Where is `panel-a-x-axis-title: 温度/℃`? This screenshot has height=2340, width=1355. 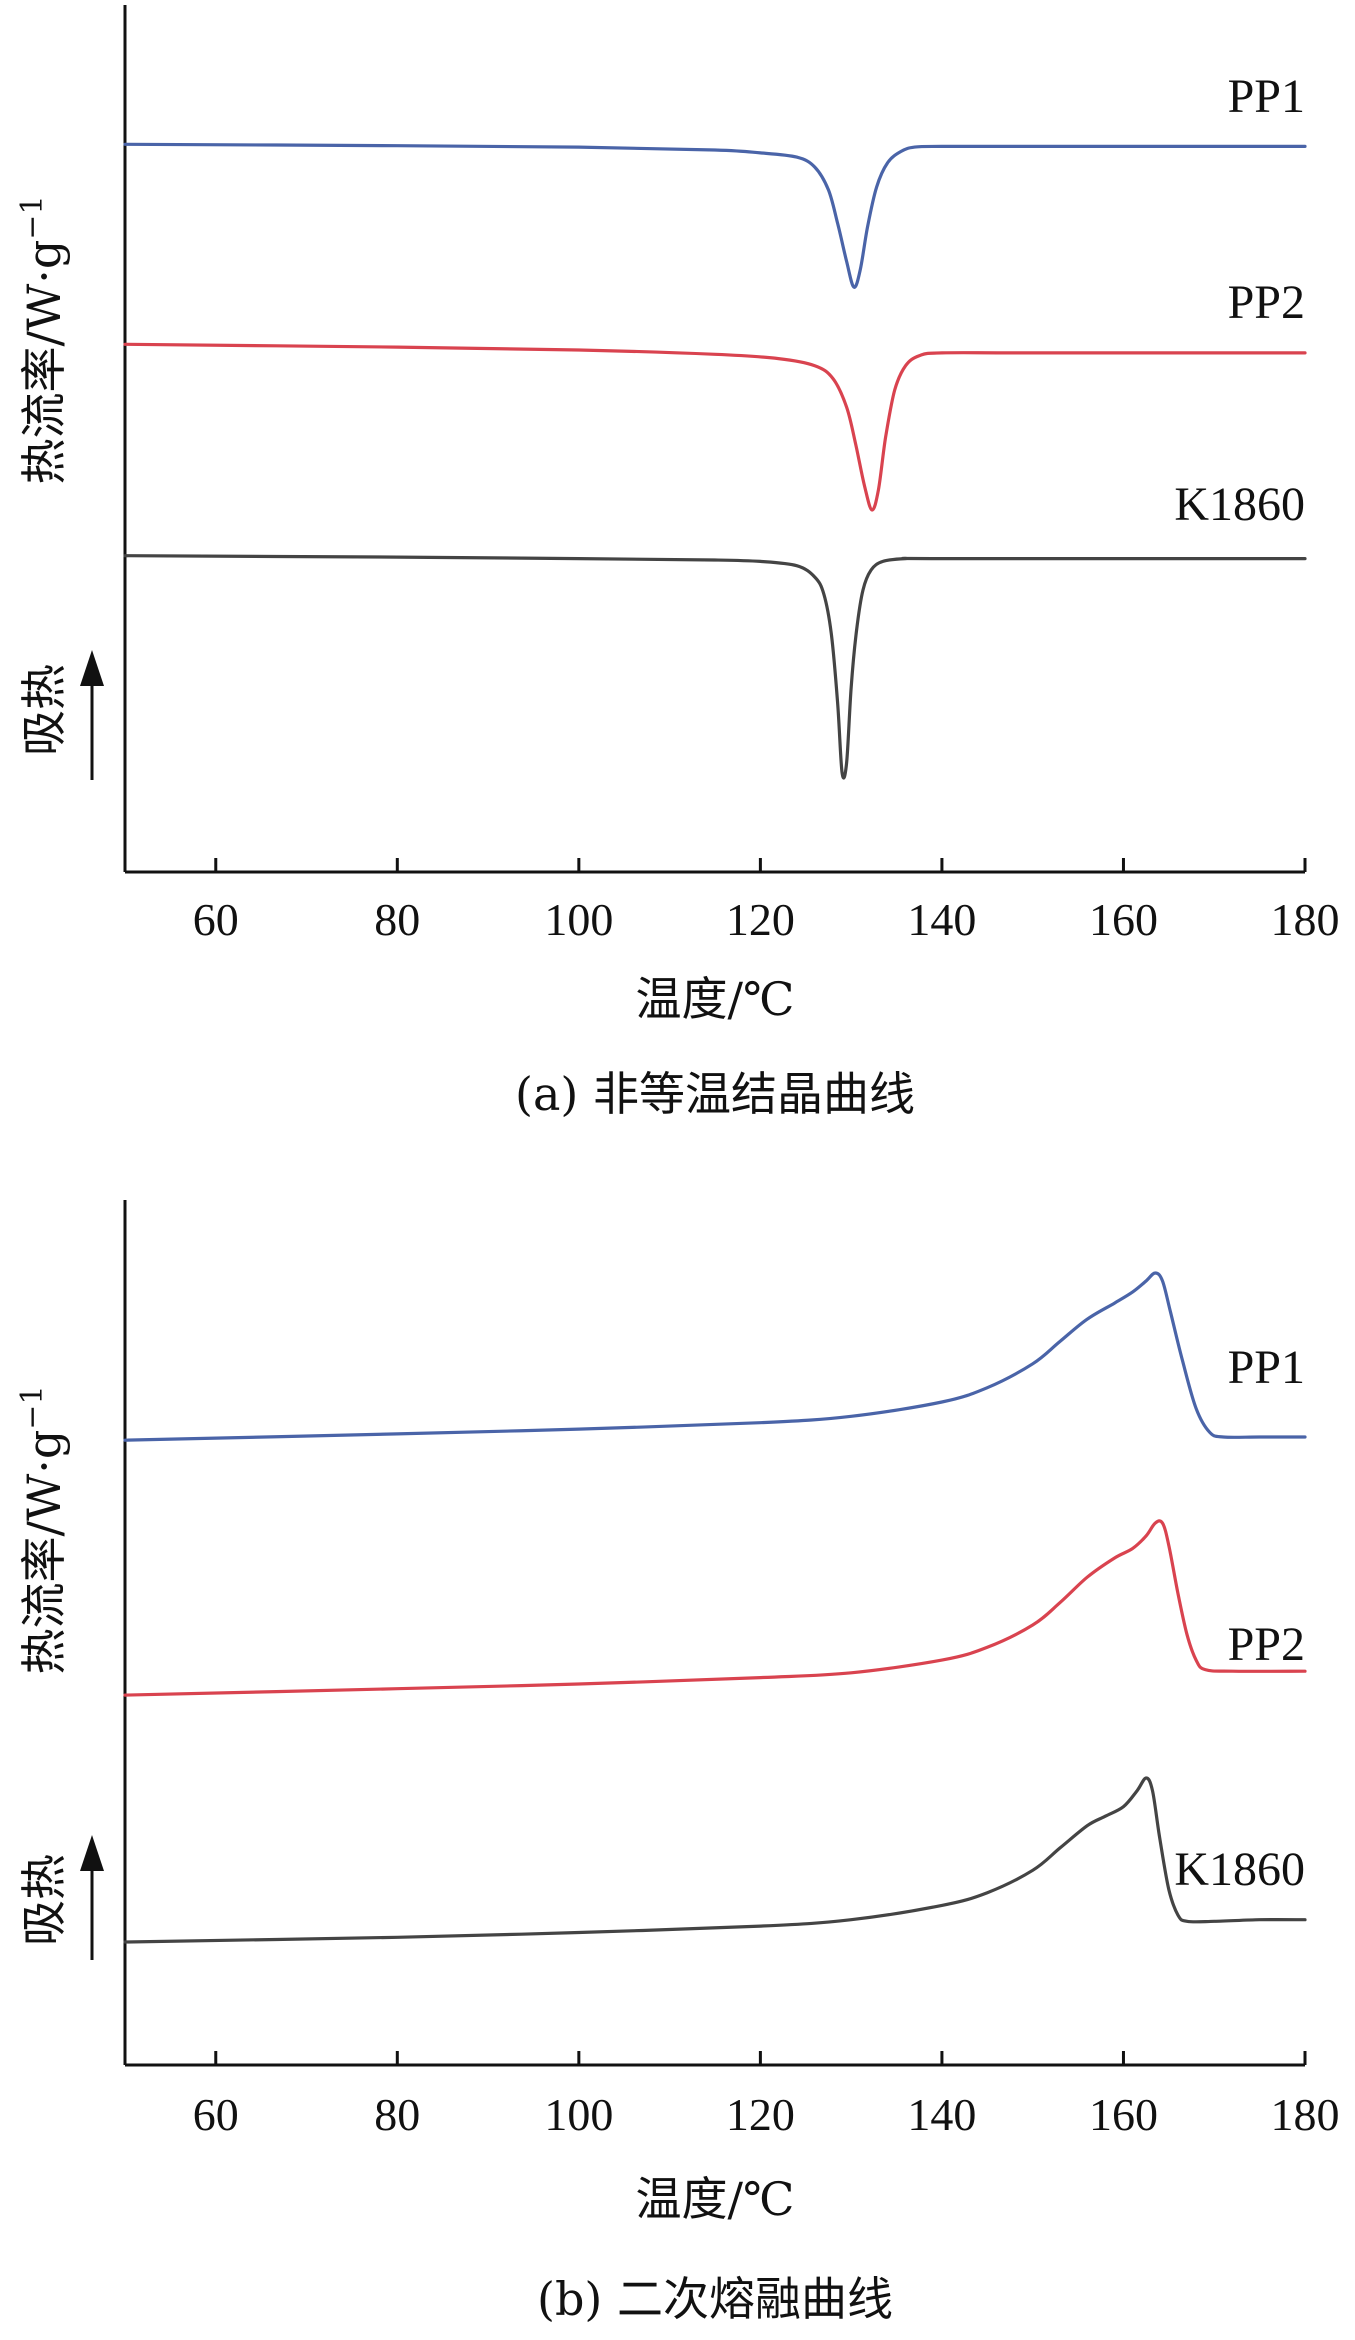
panel-a-x-axis-title: 温度/℃ is located at coordinates (715, 999).